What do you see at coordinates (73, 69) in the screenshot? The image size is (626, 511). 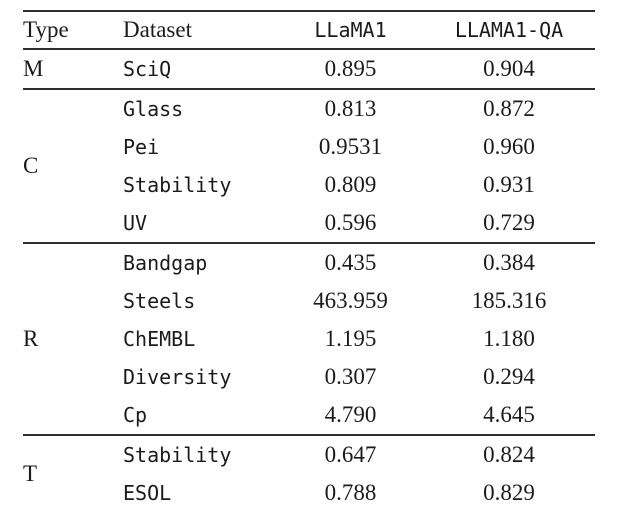 I see `type-cell: M` at bounding box center [73, 69].